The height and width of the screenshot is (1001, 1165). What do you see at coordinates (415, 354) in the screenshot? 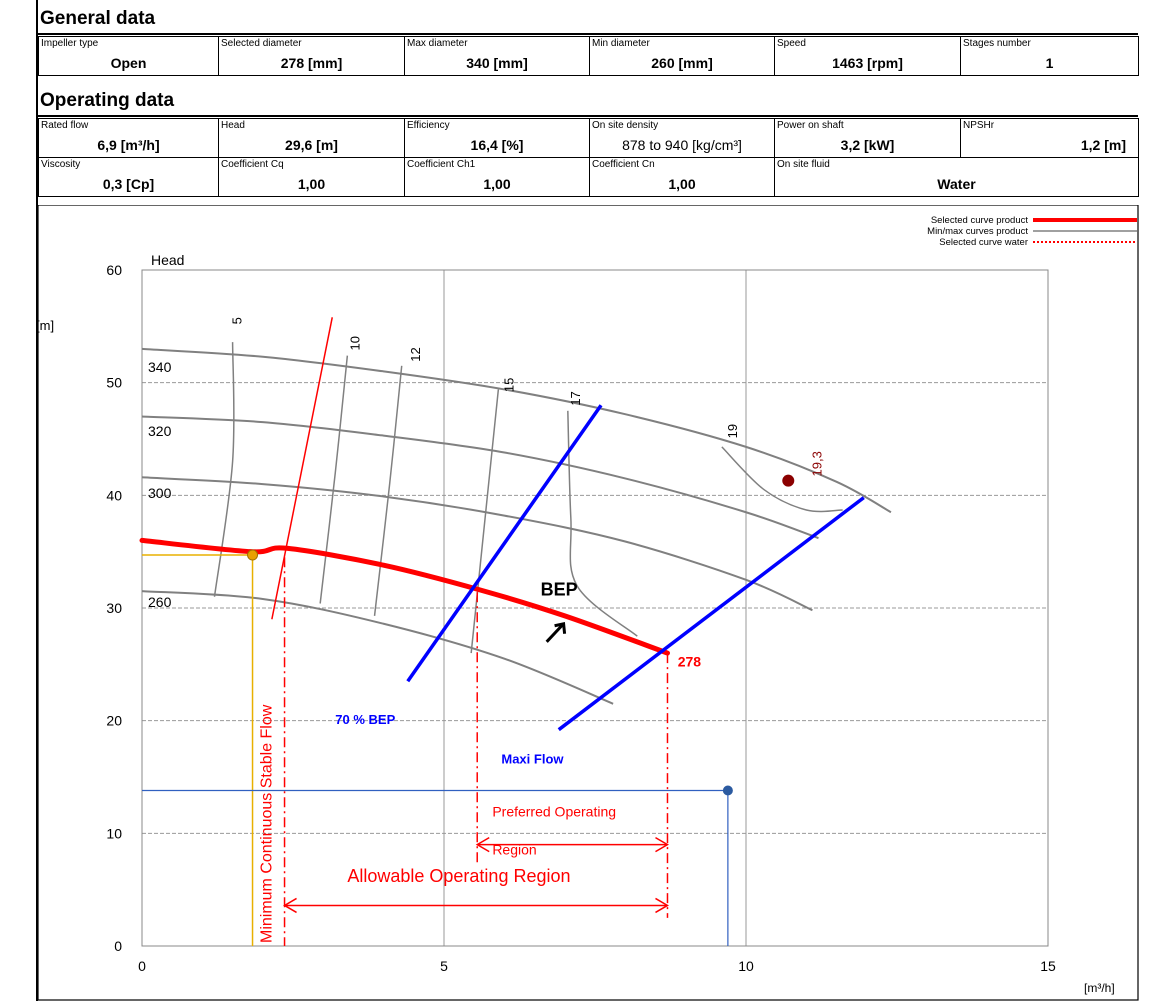
I see `efficiency-label: 12` at bounding box center [415, 354].